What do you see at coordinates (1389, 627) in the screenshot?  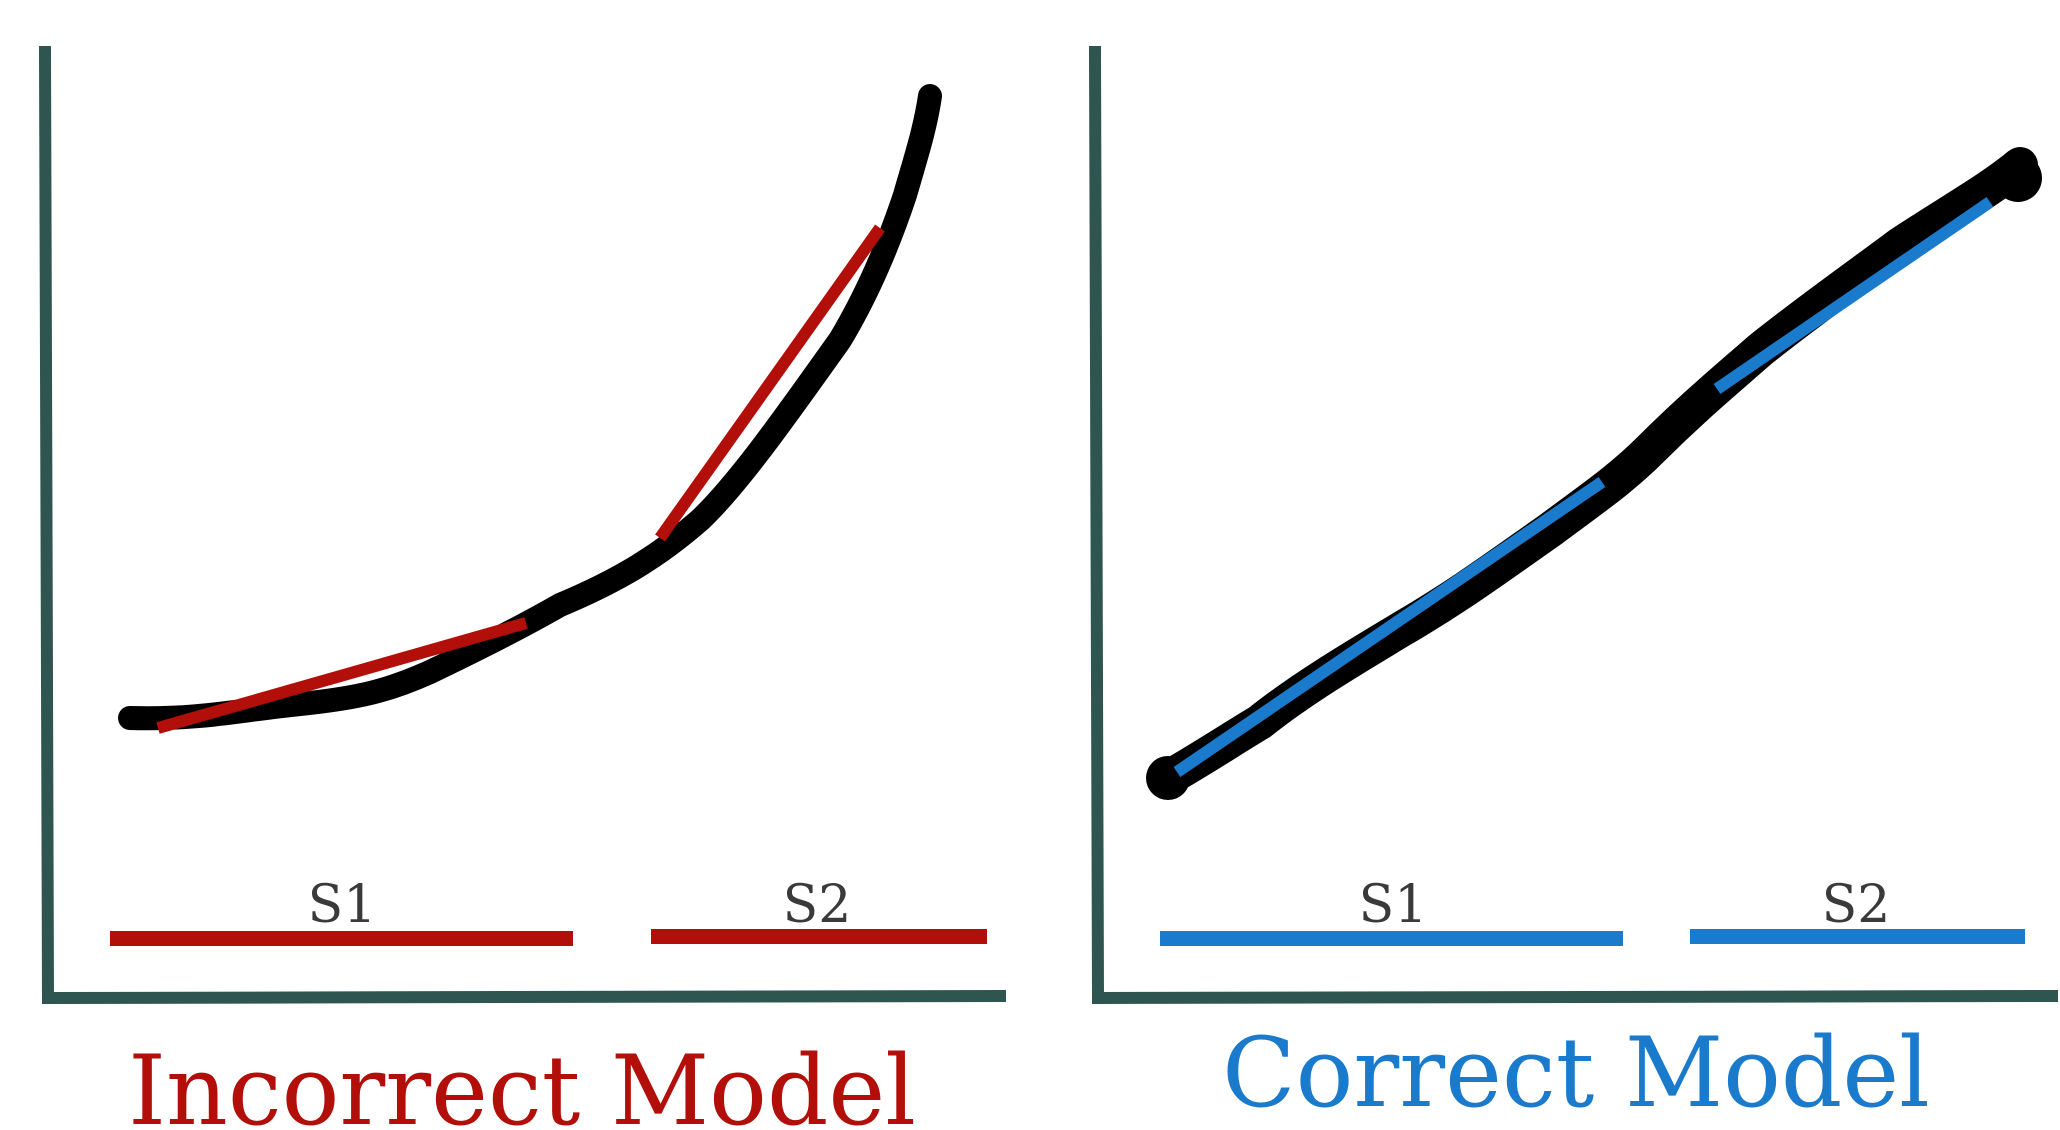 I see `fit-line-s1-correct` at bounding box center [1389, 627].